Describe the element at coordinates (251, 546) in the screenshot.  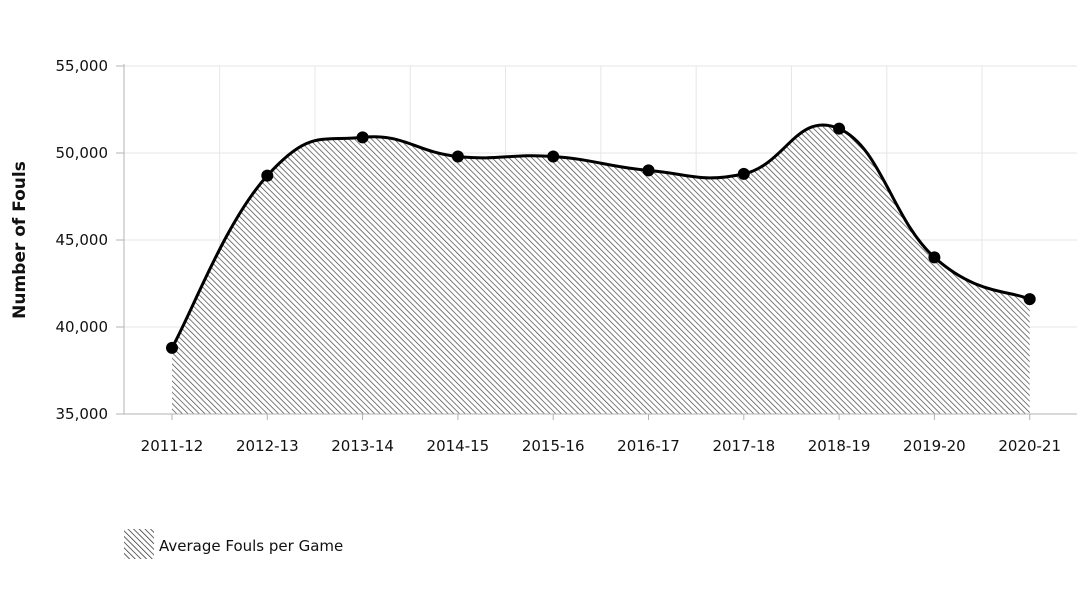
I see `legend-label: Average Fouls per Game` at that location.